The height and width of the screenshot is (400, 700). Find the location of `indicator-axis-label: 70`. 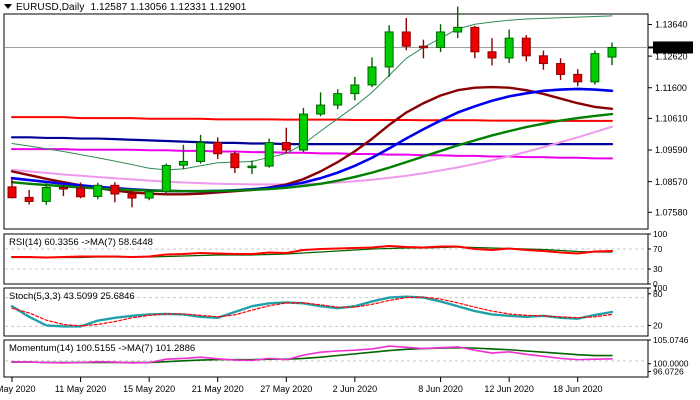

indicator-axis-label: 70 is located at coordinates (658, 249).